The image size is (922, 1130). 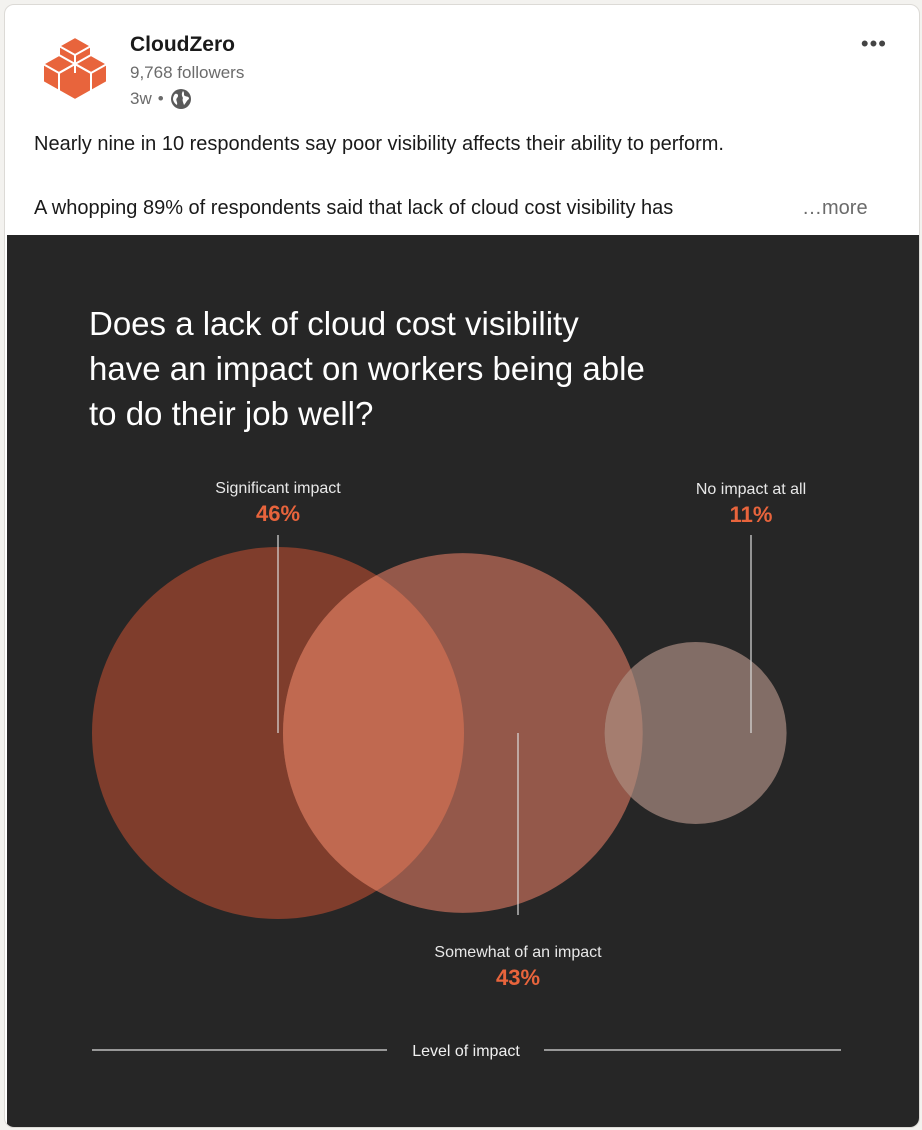 I want to click on cloudzero-logo-icon, so click(x=75, y=67).